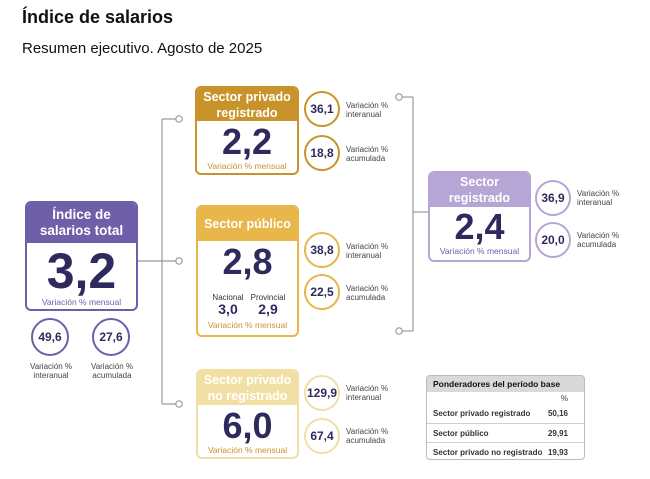 The width and height of the screenshot is (650, 479). I want to click on total-heading: Índice de salarios total, so click(81, 223).